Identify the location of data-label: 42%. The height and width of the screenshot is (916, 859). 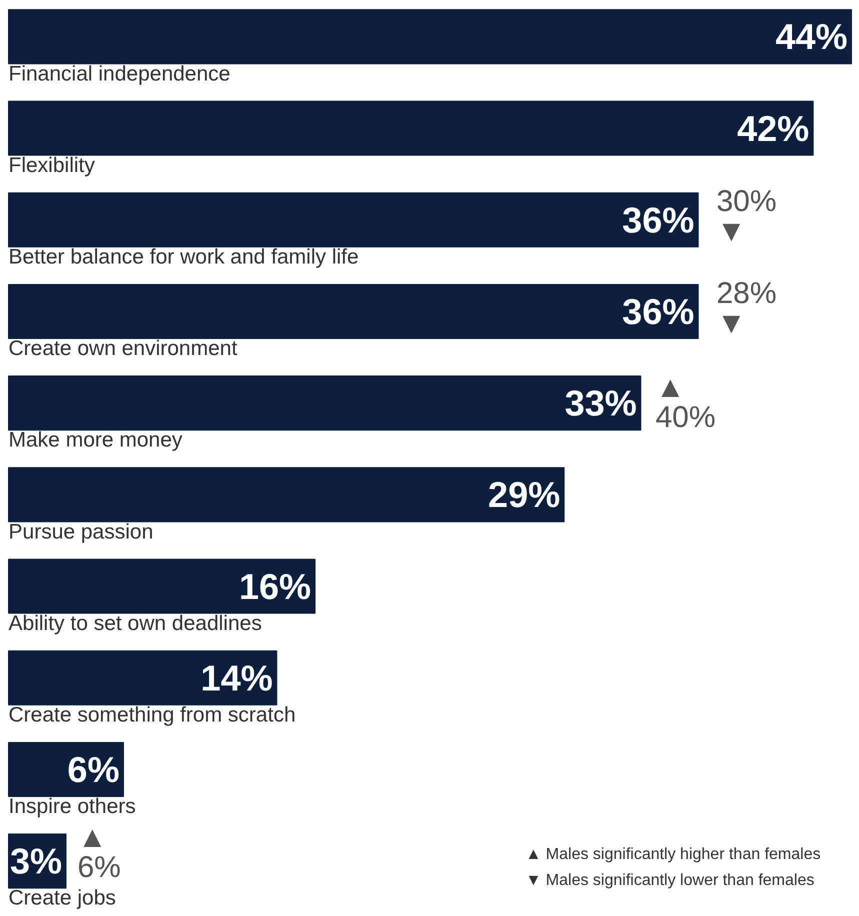
(773, 128).